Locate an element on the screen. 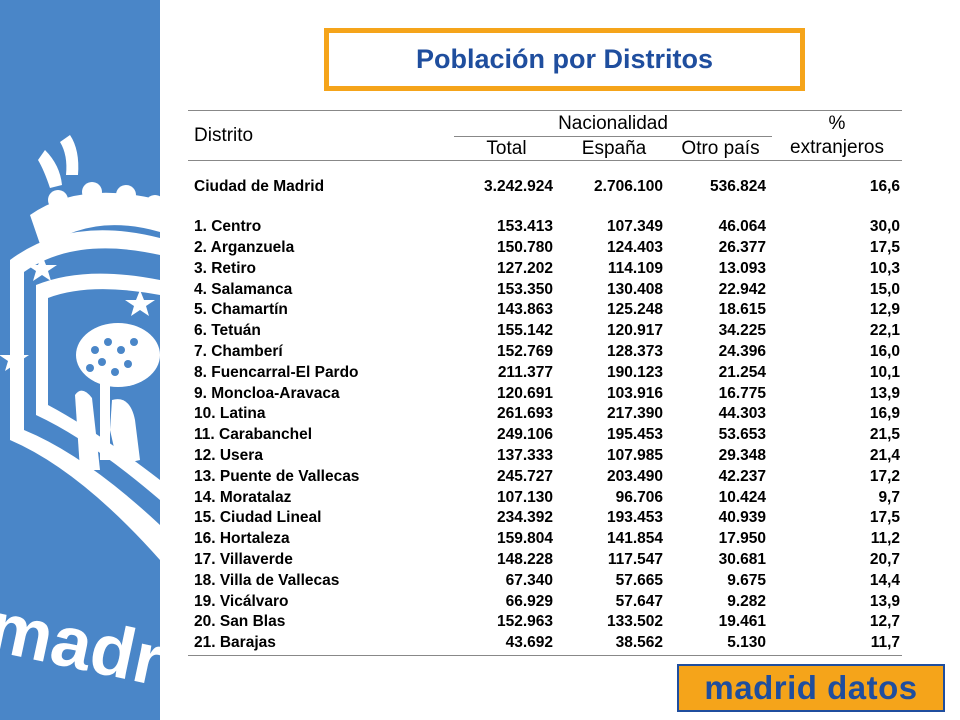 The width and height of the screenshot is (960, 720). row-otro: 536.824 is located at coordinates (737, 186).